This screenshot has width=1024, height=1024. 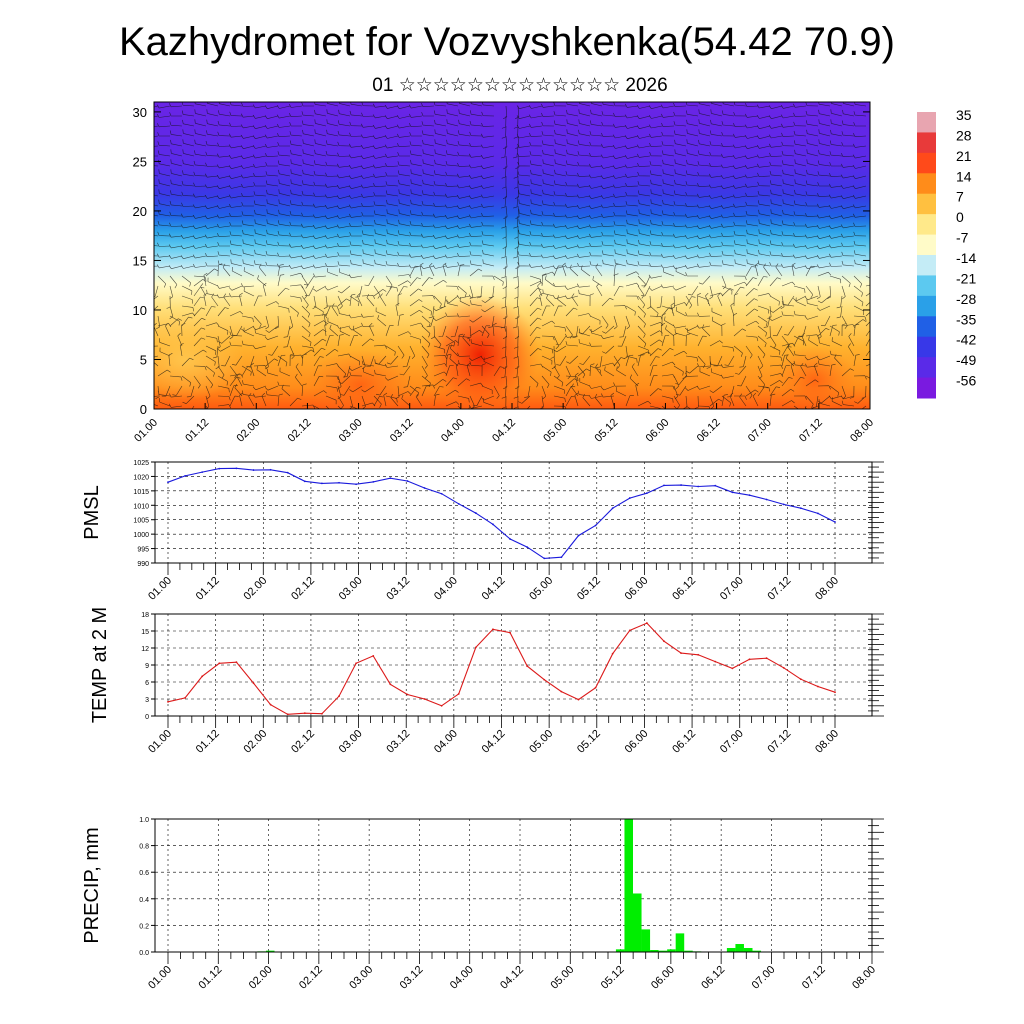 What do you see at coordinates (398, 742) in the screenshot?
I see `x-tick-label: 03.12` at bounding box center [398, 742].